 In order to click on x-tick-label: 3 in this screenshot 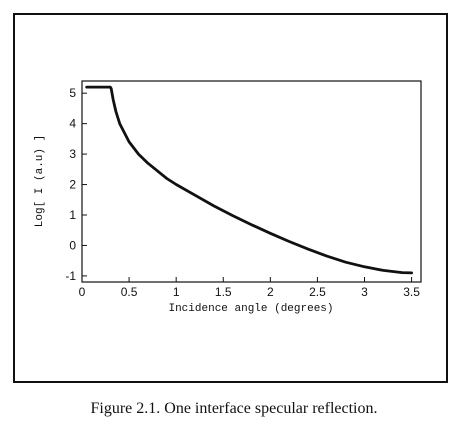, I will do `click(364, 292)`.